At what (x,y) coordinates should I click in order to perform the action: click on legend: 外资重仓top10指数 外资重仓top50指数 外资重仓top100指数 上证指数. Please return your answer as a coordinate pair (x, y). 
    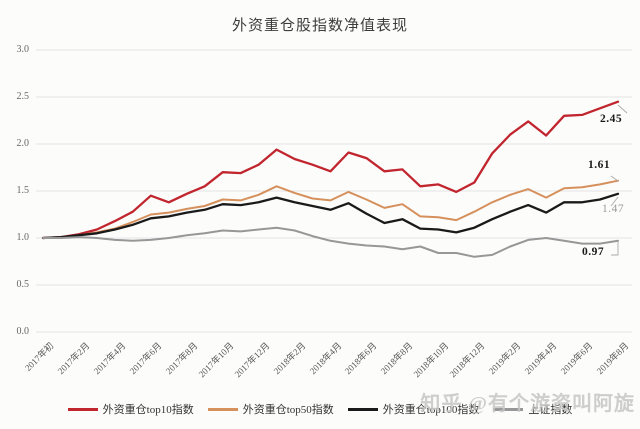
    Looking at the image, I should click on (320, 409).